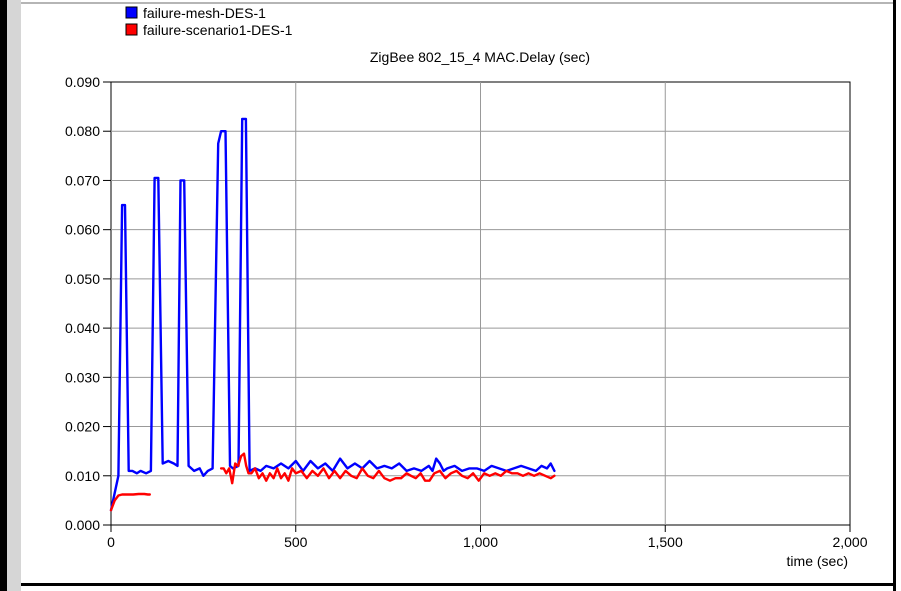  Describe the element at coordinates (3, 295) in the screenshot. I see `left-border` at that location.